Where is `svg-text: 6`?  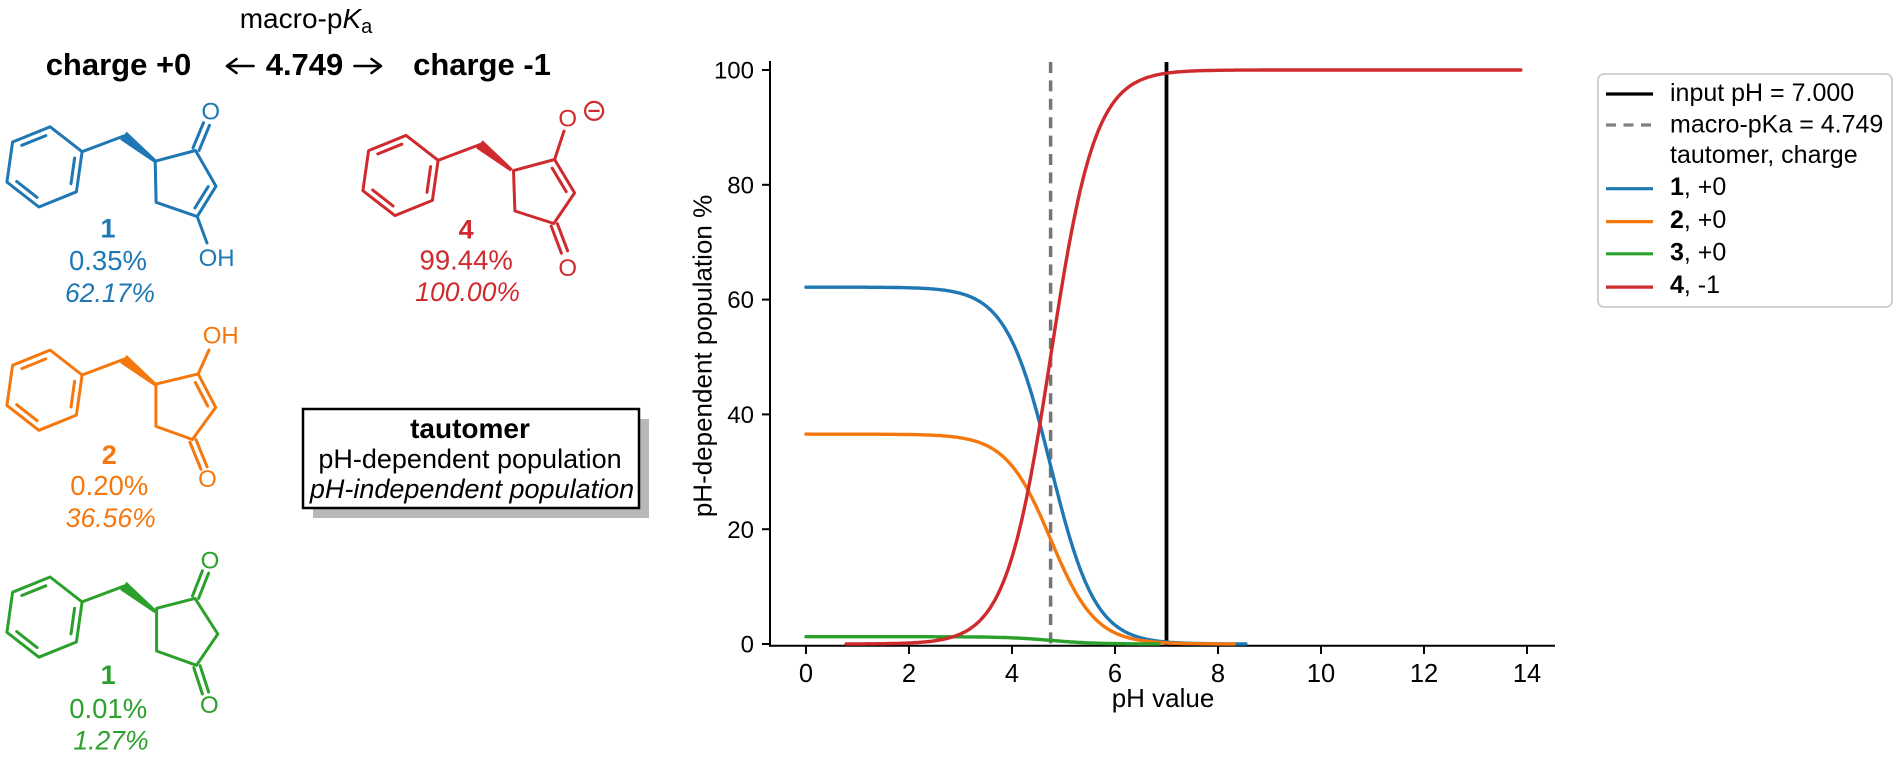
svg-text: 6 is located at coordinates (1115, 674).